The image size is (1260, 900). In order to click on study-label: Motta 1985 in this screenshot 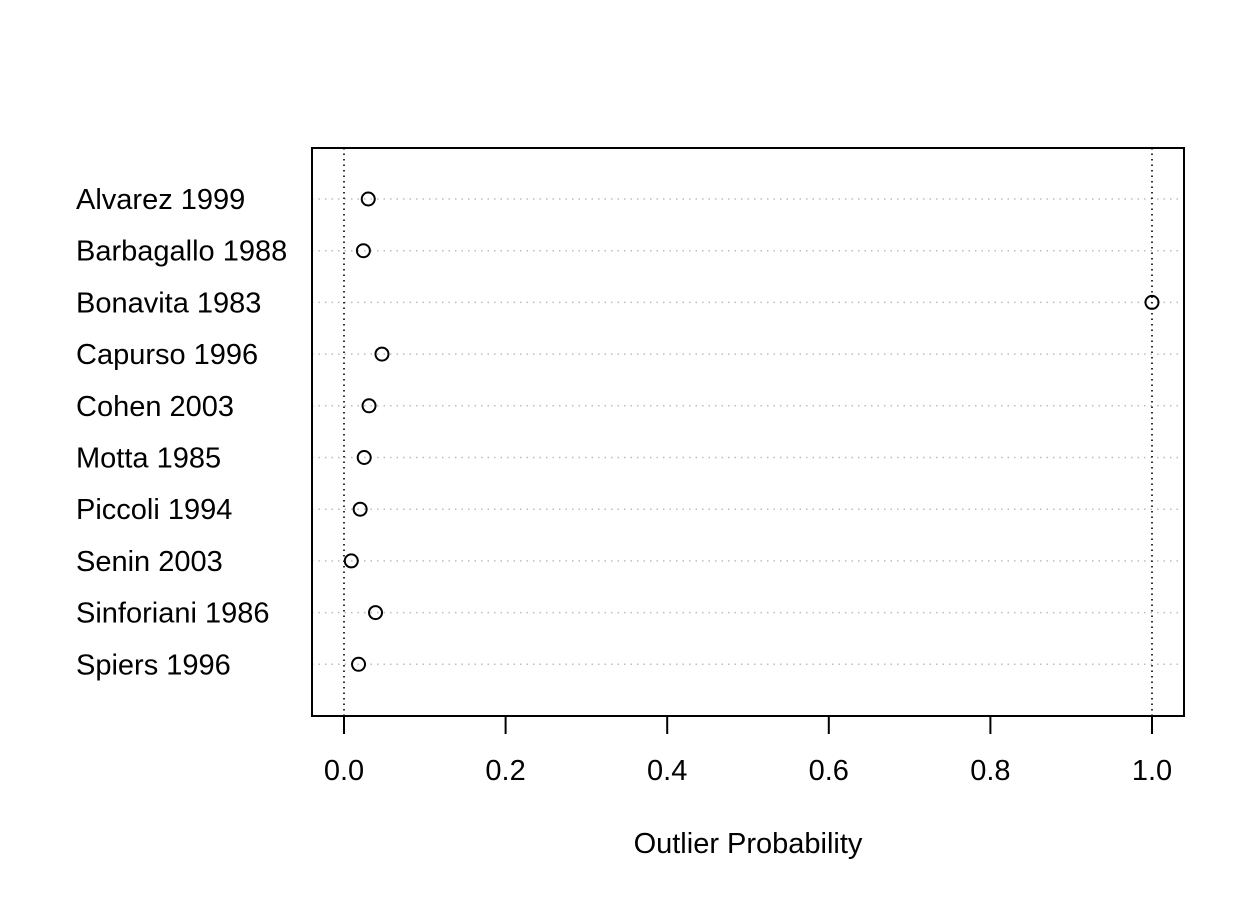, I will do `click(148, 459)`.